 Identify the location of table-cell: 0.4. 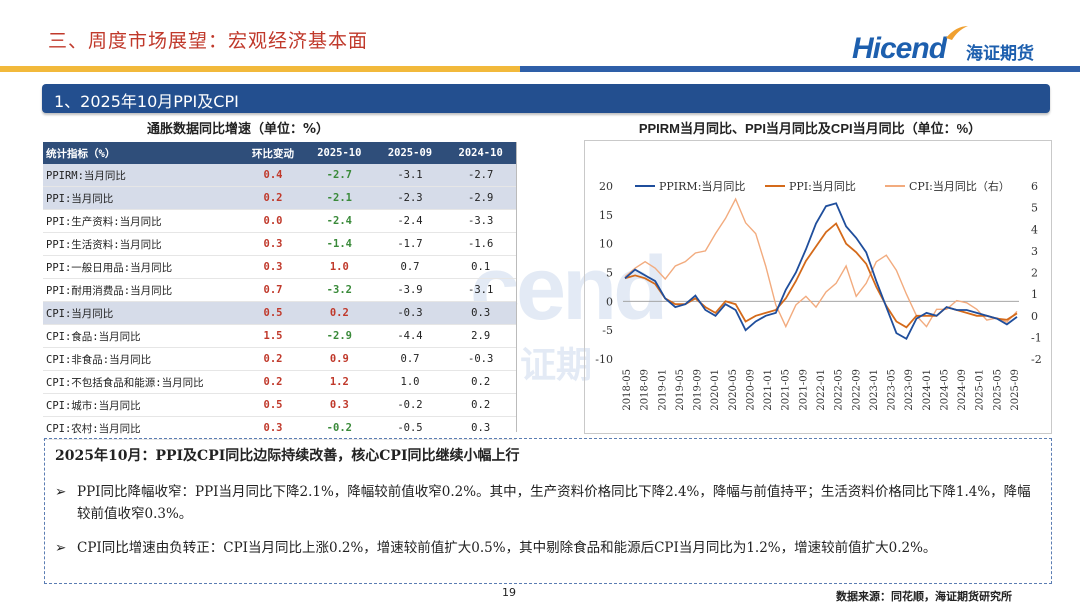
(273, 175).